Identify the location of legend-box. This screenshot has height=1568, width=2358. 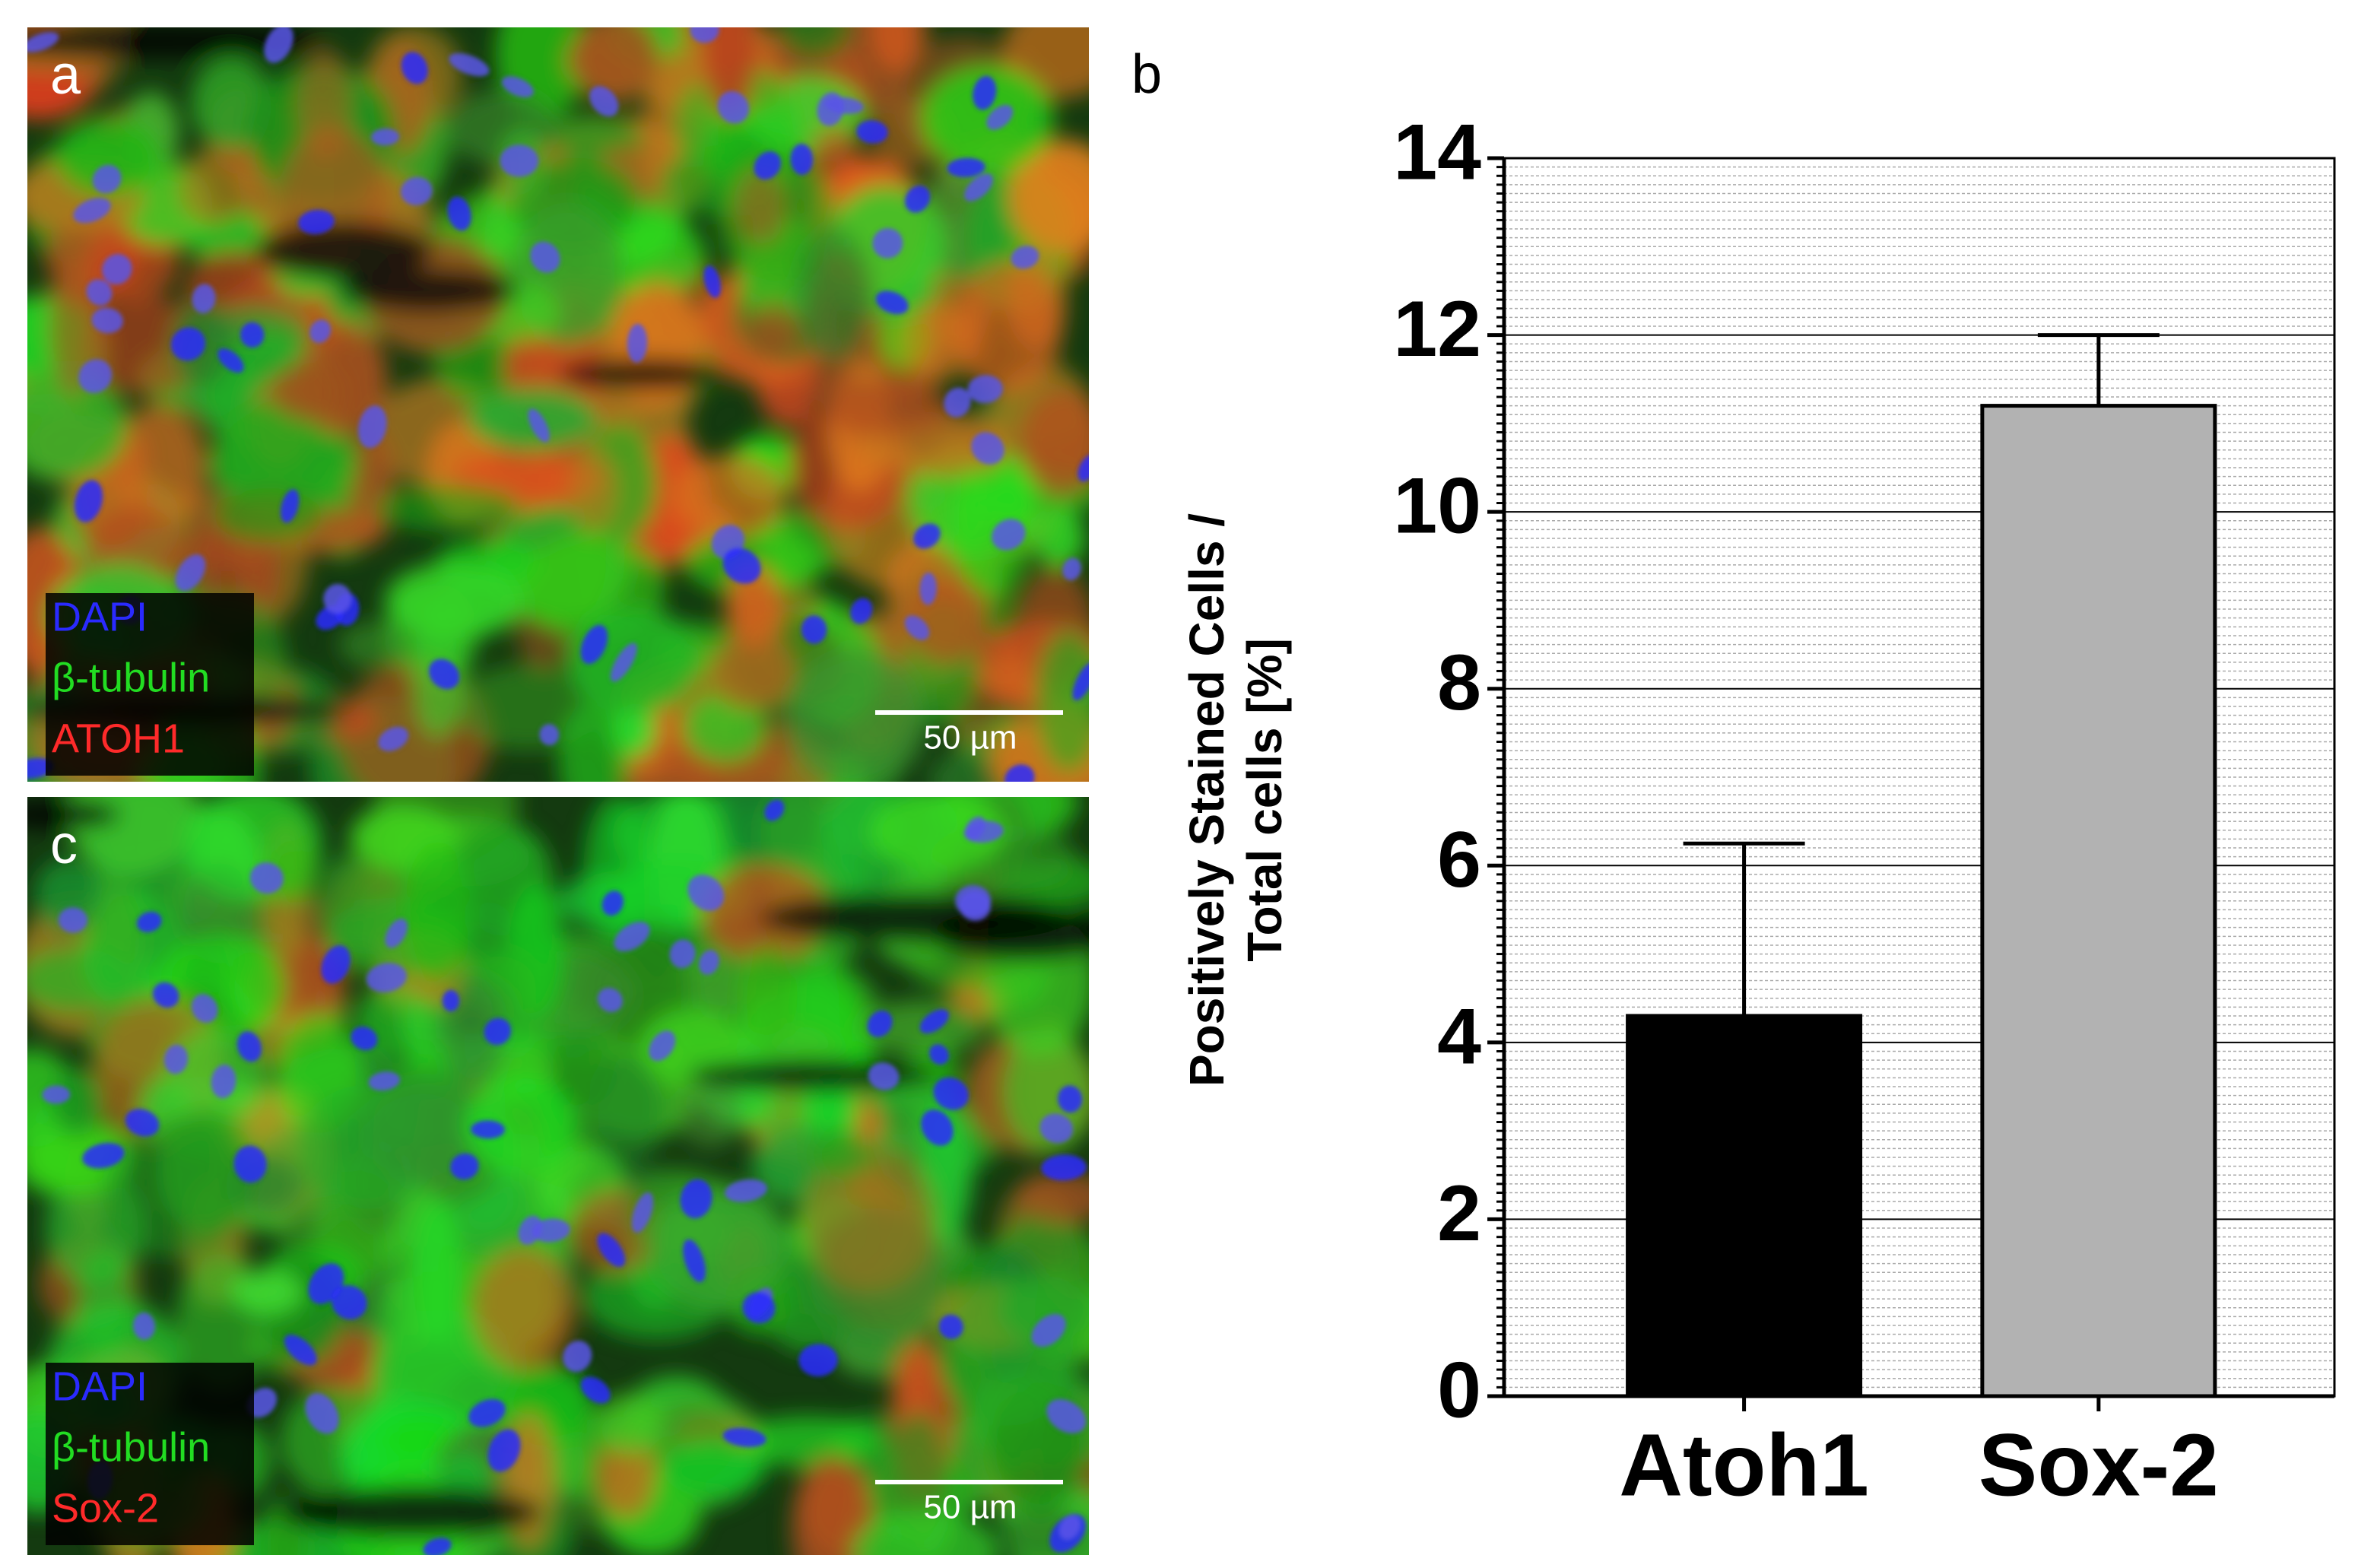
(150, 684).